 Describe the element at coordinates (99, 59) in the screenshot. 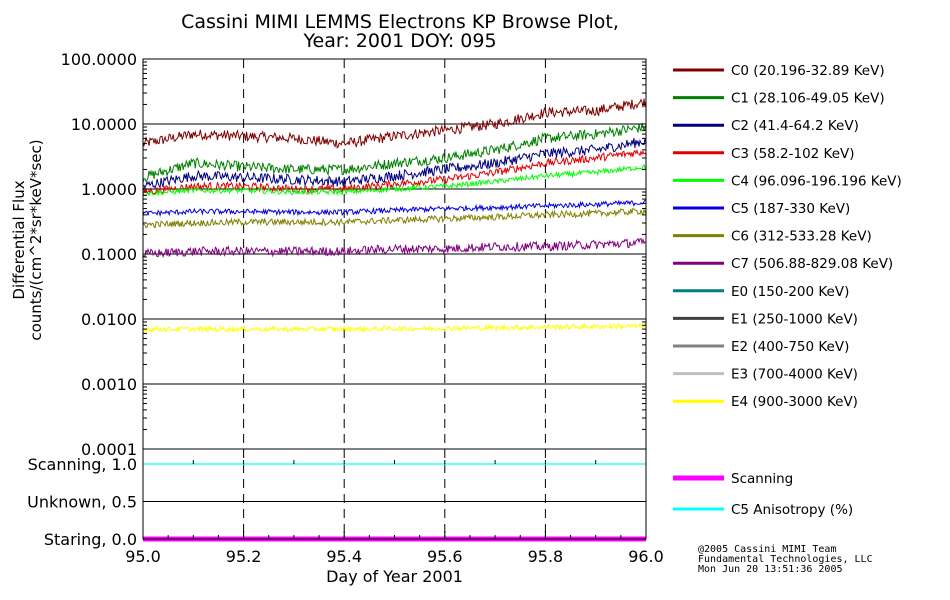

I see `y-tick-label: 100.0000` at that location.